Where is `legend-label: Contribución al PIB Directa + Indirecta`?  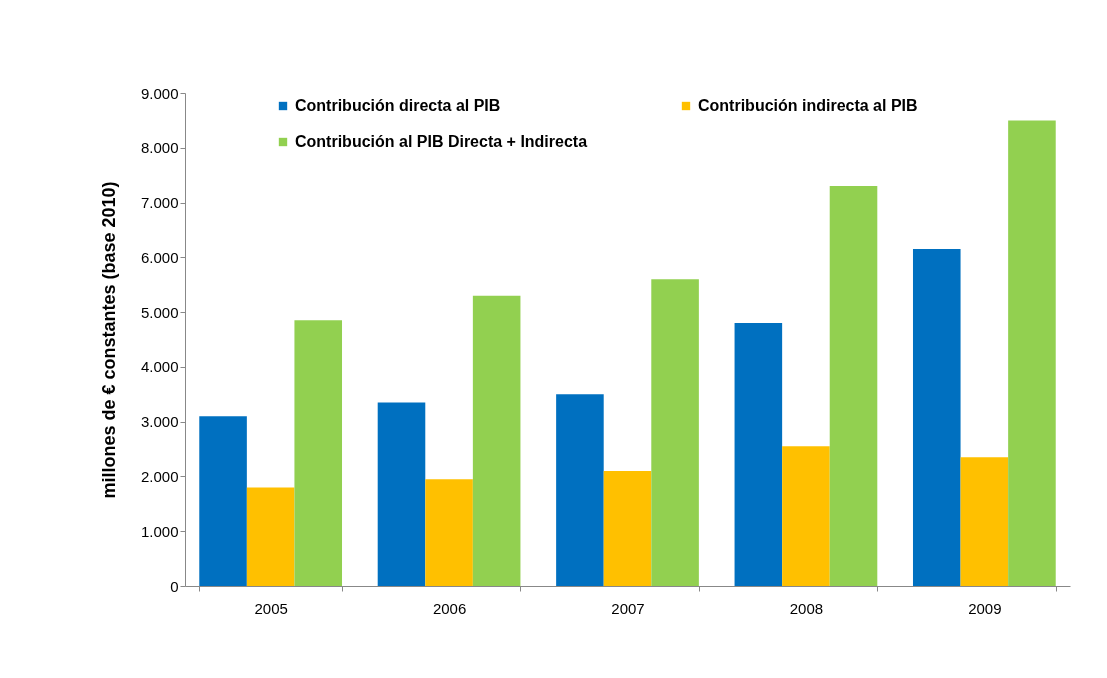
legend-label: Contribución al PIB Directa + Indirecta is located at coordinates (441, 141).